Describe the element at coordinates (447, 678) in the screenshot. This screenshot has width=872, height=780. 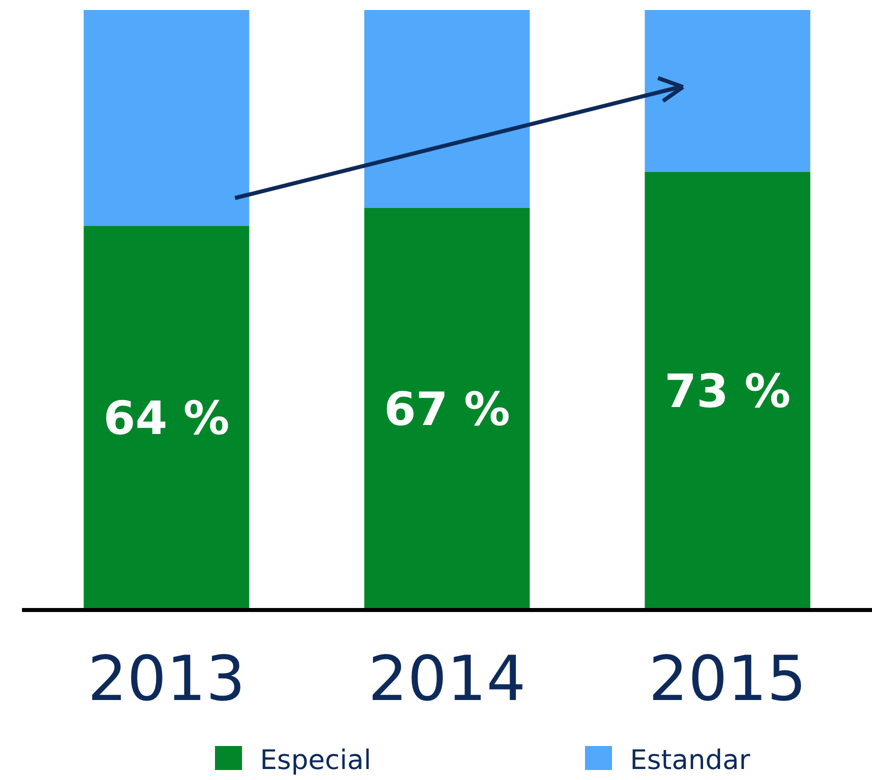
I see `x-tick-label: 2014` at that location.